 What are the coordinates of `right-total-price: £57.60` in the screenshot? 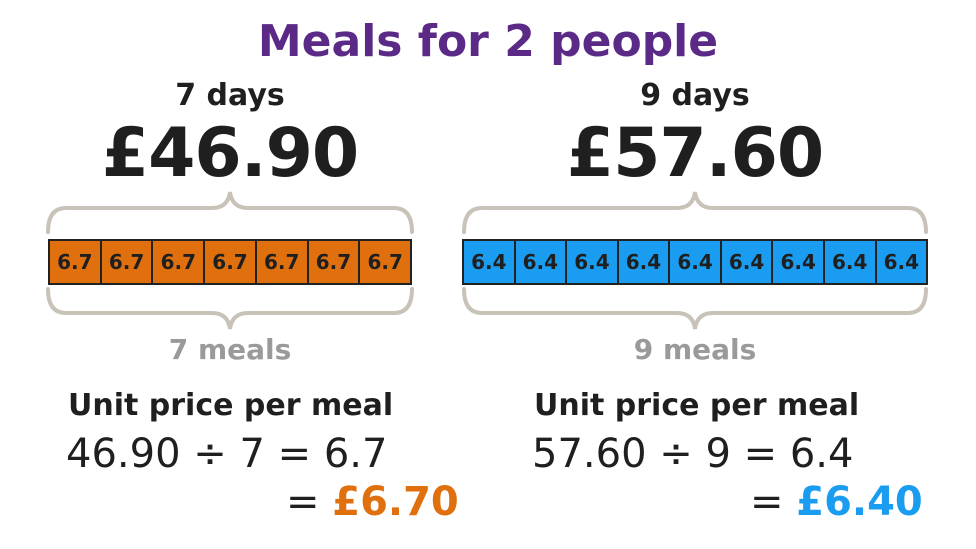 It's located at (695, 153).